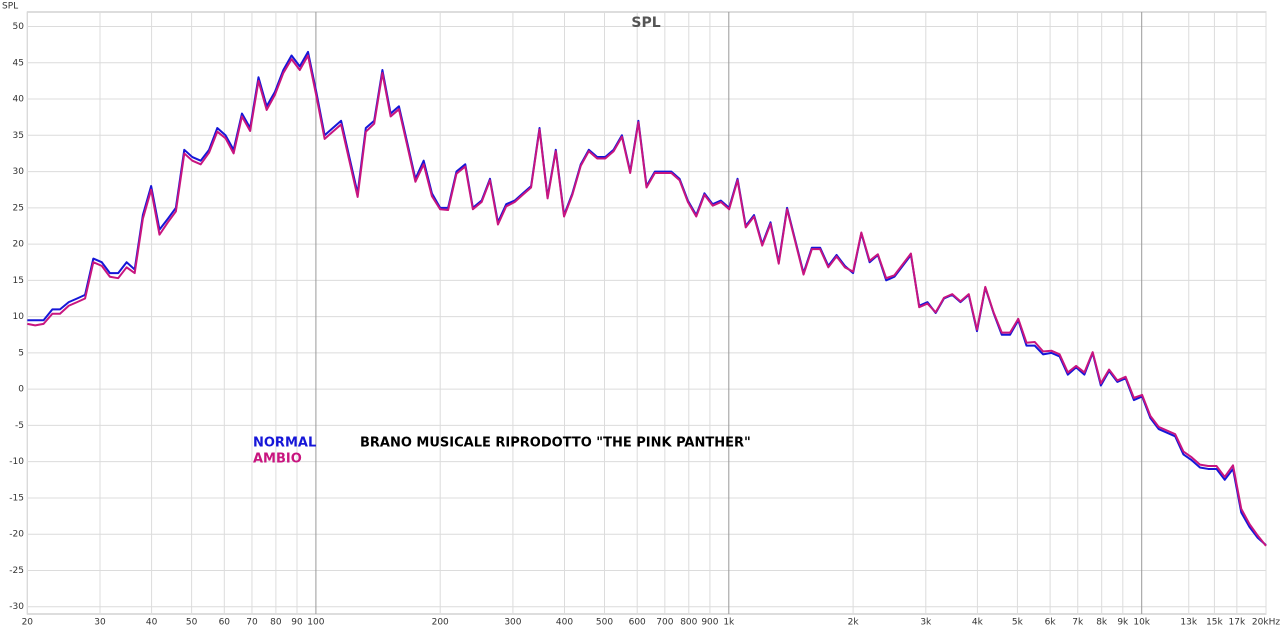  Describe the element at coordinates (688, 623) in the screenshot. I see `x-tick-label: 800` at that location.